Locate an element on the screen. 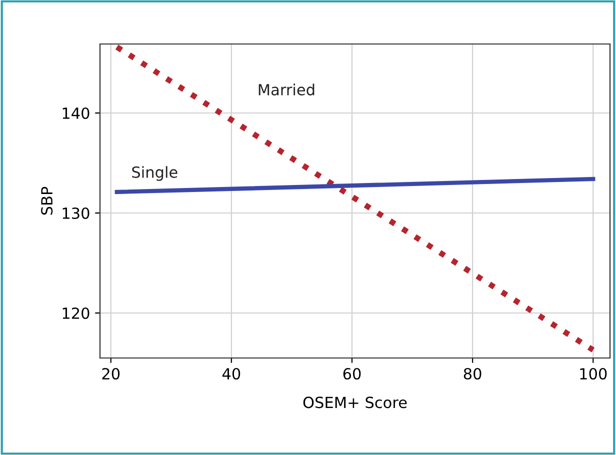  series-label: Single is located at coordinates (155, 173).